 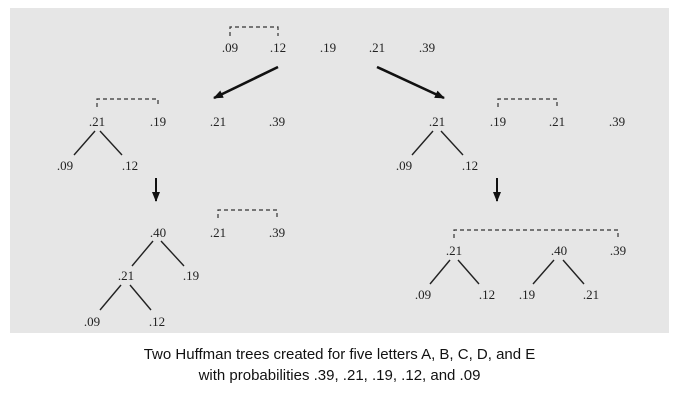 What do you see at coordinates (498, 121) in the screenshot?
I see `node-r2-19: .19` at bounding box center [498, 121].